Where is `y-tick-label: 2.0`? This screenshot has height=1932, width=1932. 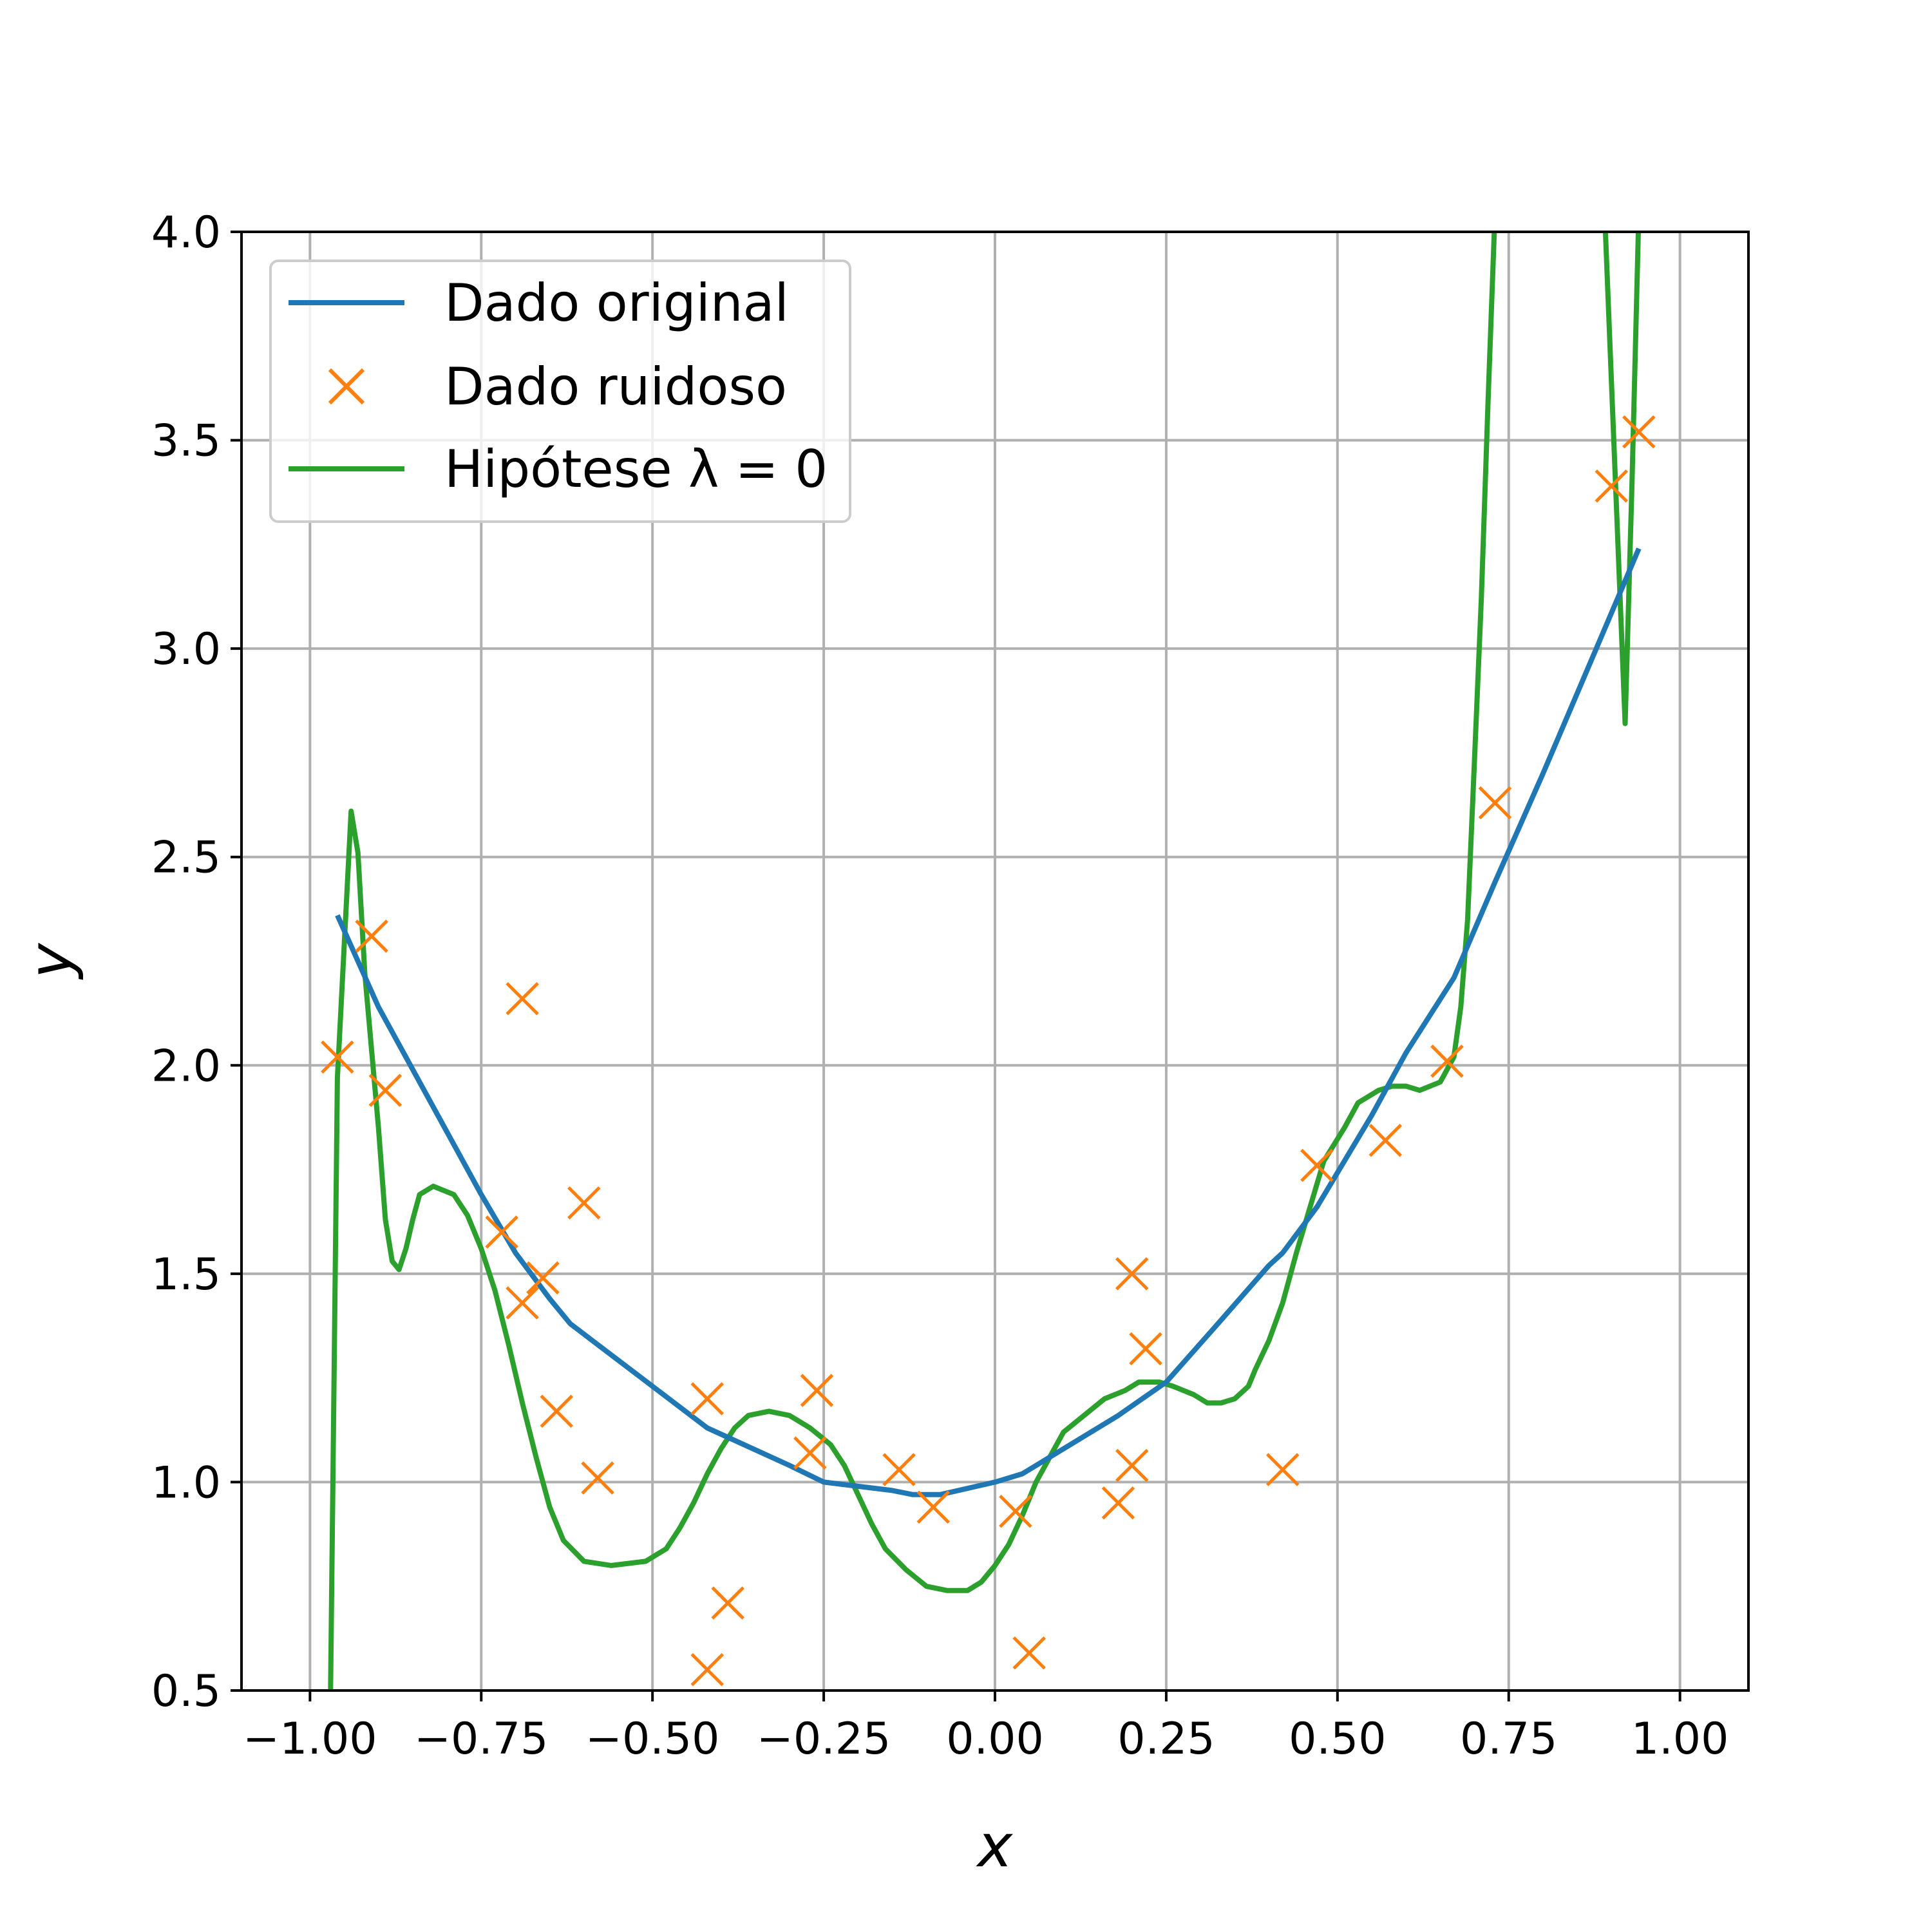
y-tick-label: 2.0 is located at coordinates (186, 1066).